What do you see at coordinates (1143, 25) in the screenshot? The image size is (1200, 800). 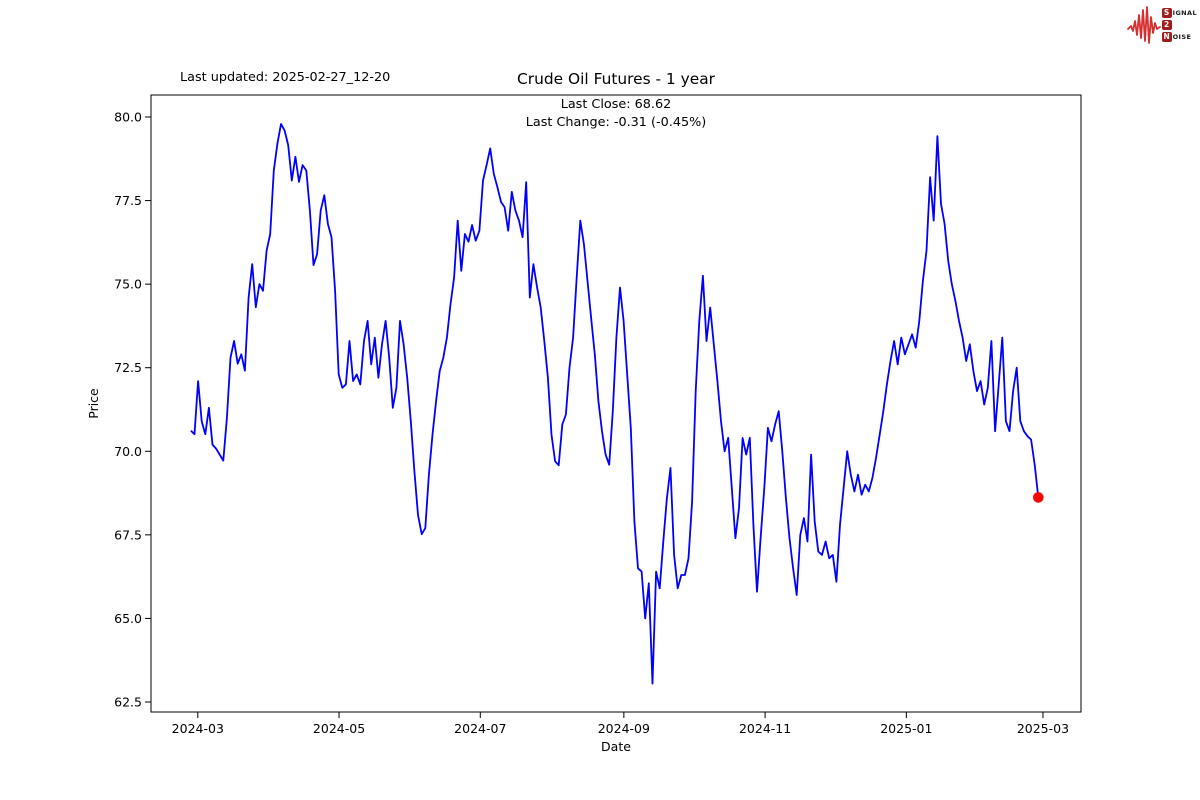 I see `heartbeat-waveform-icon` at bounding box center [1143, 25].